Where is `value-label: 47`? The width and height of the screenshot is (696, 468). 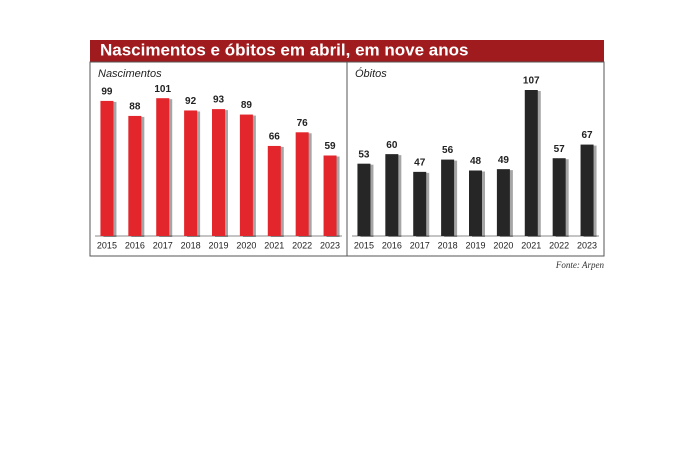
value-label: 47 is located at coordinates (420, 163).